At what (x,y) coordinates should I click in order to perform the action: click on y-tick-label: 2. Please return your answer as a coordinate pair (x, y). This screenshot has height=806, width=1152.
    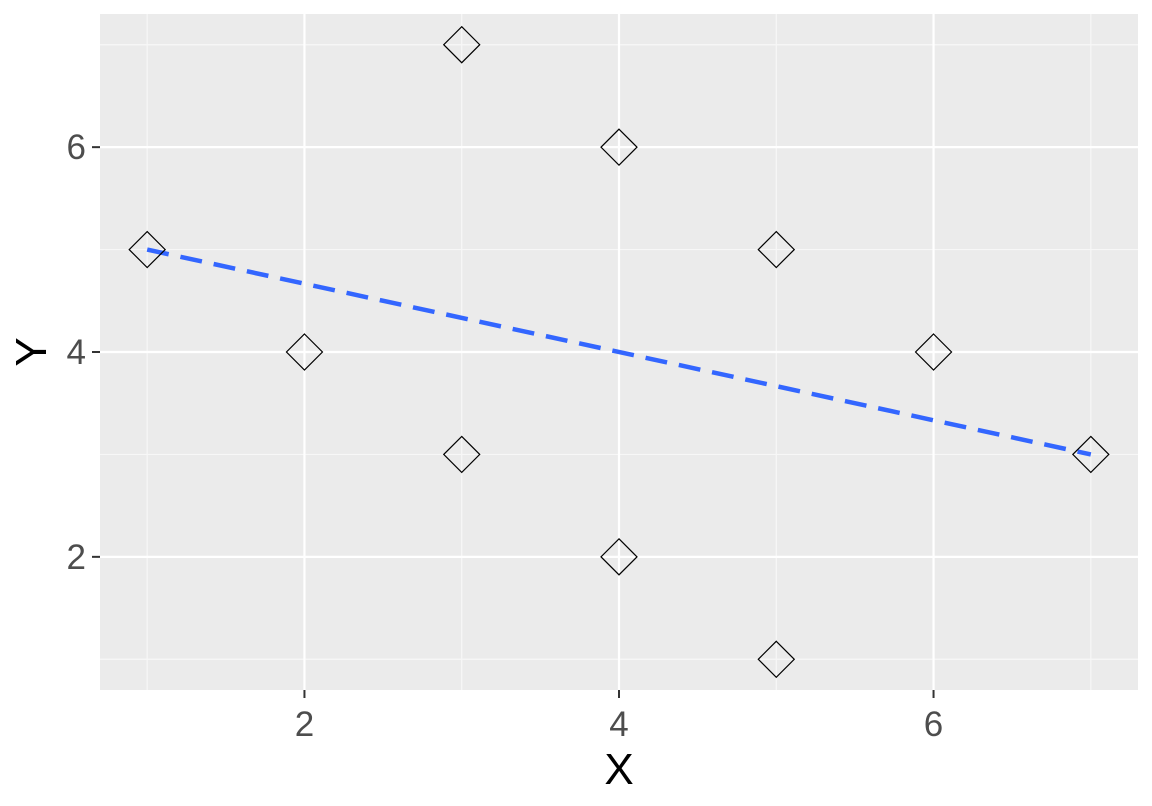
    Looking at the image, I should click on (76, 557).